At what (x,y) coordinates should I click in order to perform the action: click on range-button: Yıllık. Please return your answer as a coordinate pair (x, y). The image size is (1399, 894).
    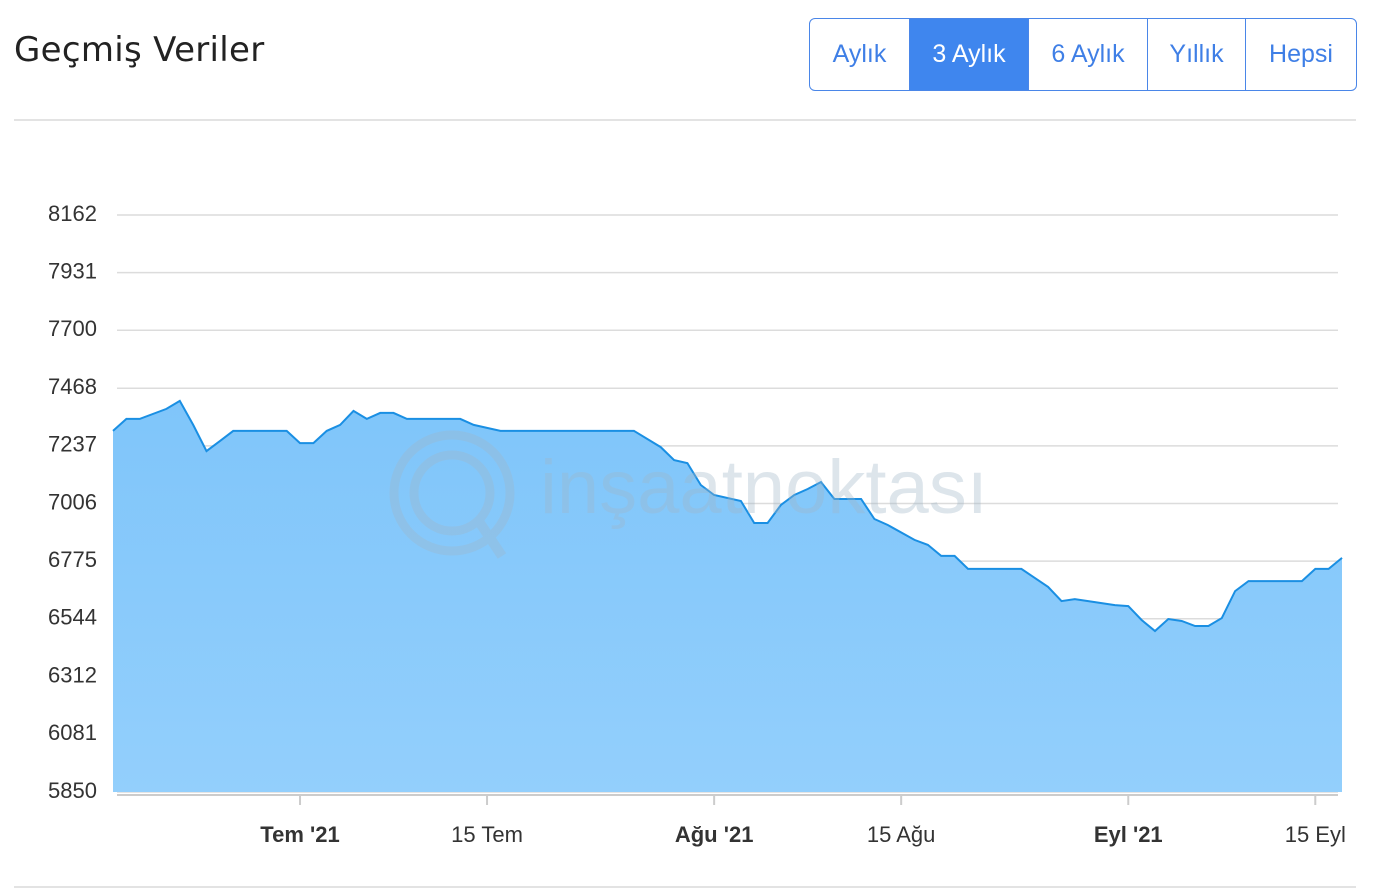
    Looking at the image, I should click on (1196, 54).